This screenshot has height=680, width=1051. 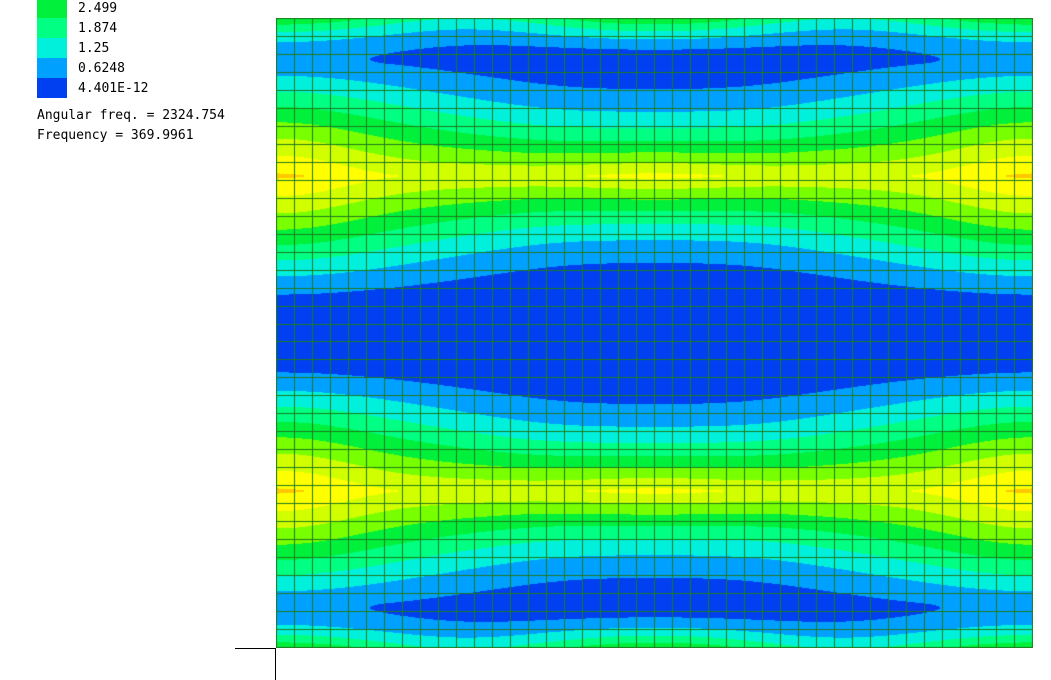 What do you see at coordinates (255, 648) in the screenshot?
I see `x-axis-triad-line` at bounding box center [255, 648].